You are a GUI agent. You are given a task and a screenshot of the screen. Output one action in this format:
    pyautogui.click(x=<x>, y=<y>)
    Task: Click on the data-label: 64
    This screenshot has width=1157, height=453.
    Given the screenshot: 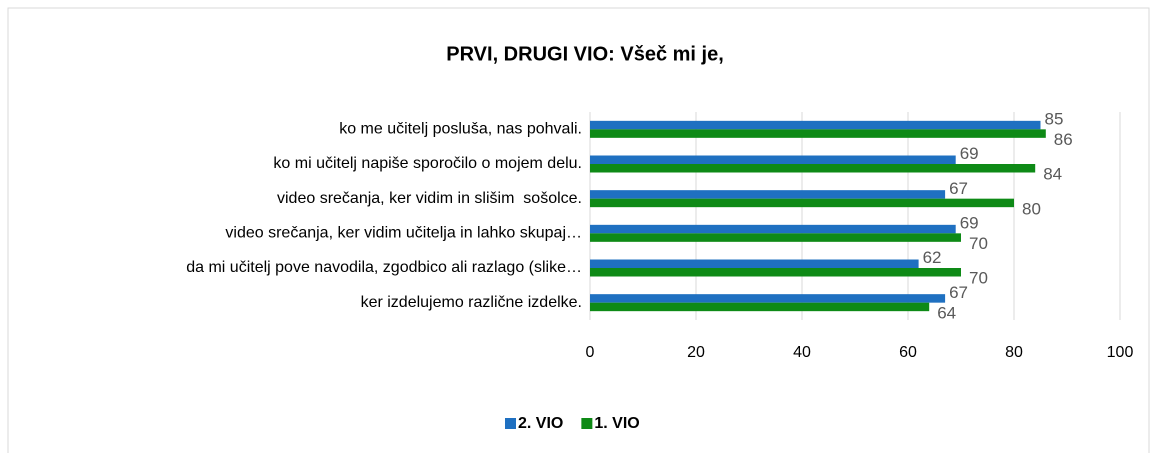 What is the action you would take?
    pyautogui.click(x=946, y=312)
    